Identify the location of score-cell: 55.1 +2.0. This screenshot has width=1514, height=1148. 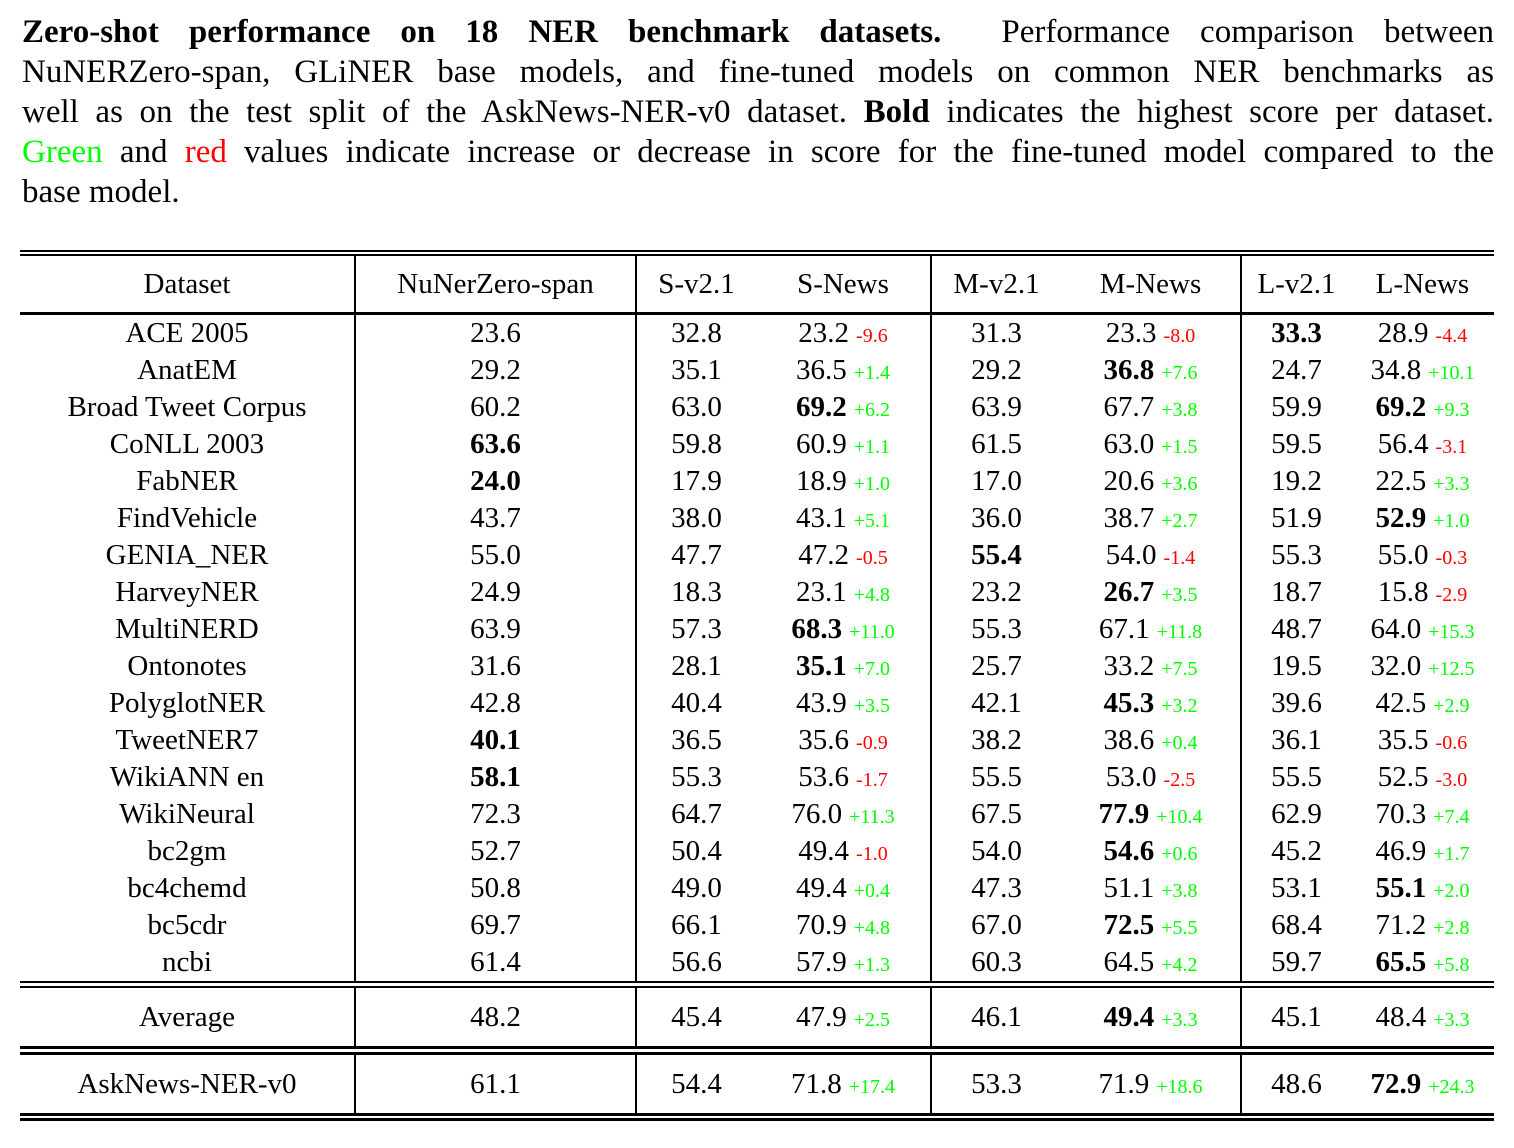
(1422, 888).